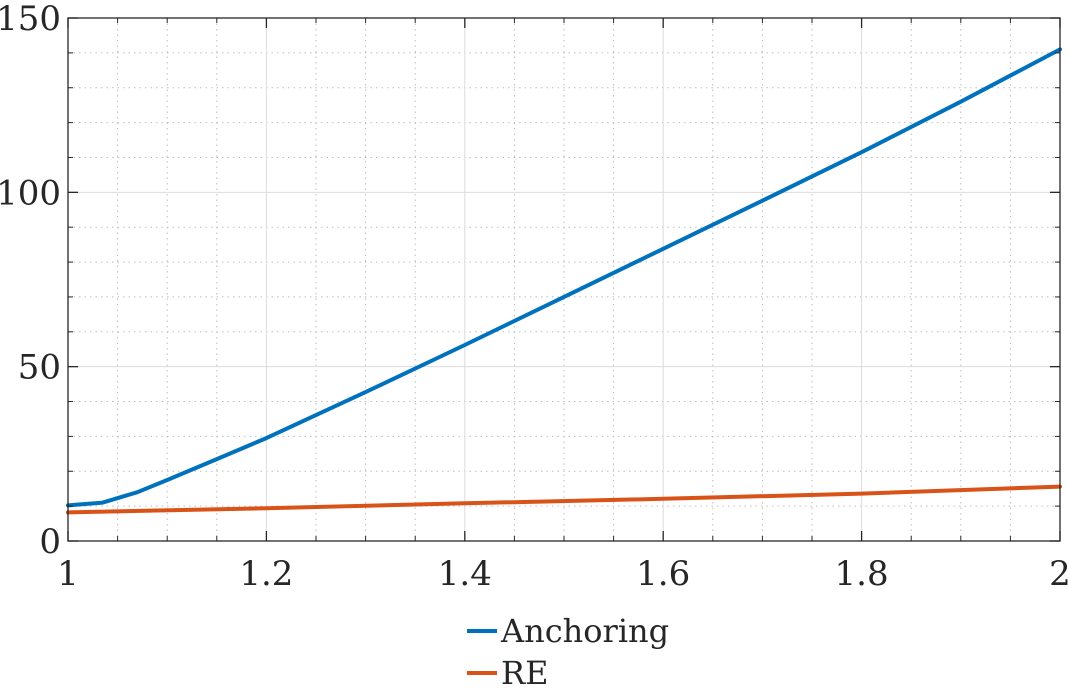 This screenshot has width=1069, height=692. What do you see at coordinates (584, 631) in the screenshot?
I see `legend-label-anchoring: Anchoring` at bounding box center [584, 631].